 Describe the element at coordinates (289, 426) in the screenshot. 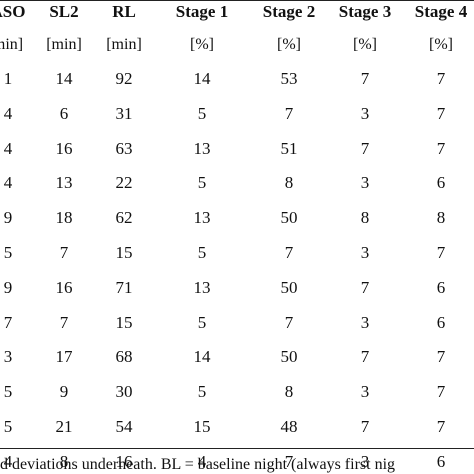

I see `table-cell: 48` at that location.